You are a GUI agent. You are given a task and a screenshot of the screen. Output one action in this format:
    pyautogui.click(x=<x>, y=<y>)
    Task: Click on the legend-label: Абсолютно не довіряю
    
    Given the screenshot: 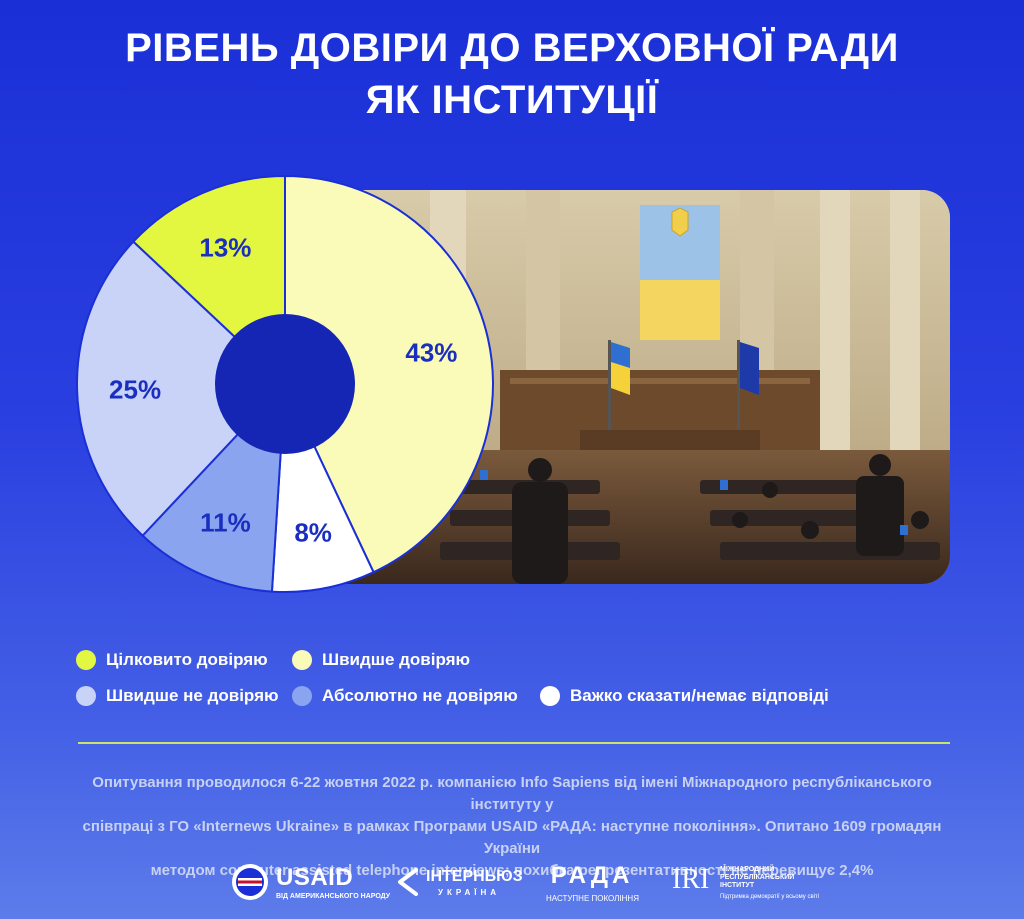 What is the action you would take?
    pyautogui.click(x=420, y=695)
    